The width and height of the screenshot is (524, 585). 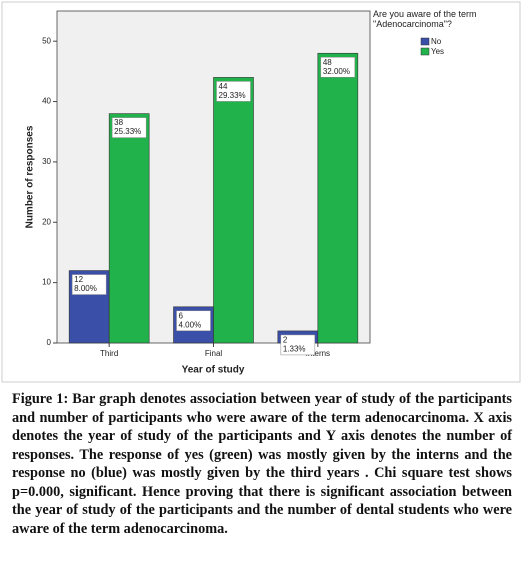 I want to click on percent-label: 1.33%, so click(x=294, y=349).